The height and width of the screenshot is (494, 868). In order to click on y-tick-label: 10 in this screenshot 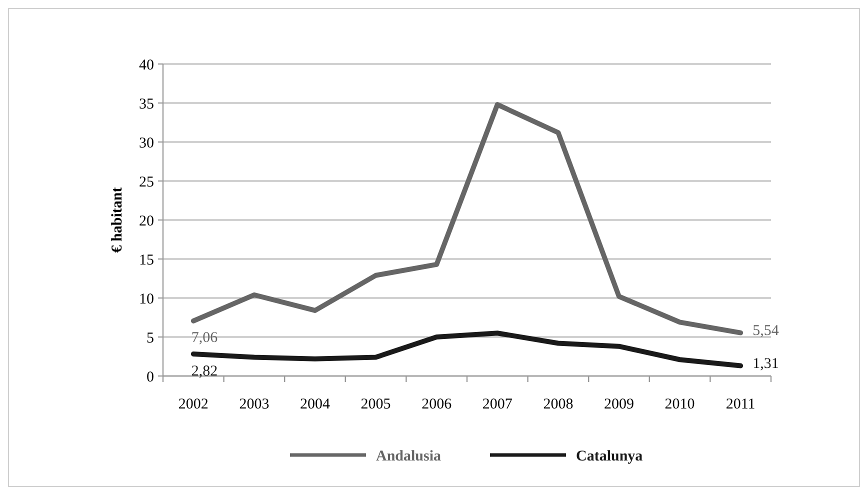, I will do `click(146, 299)`.